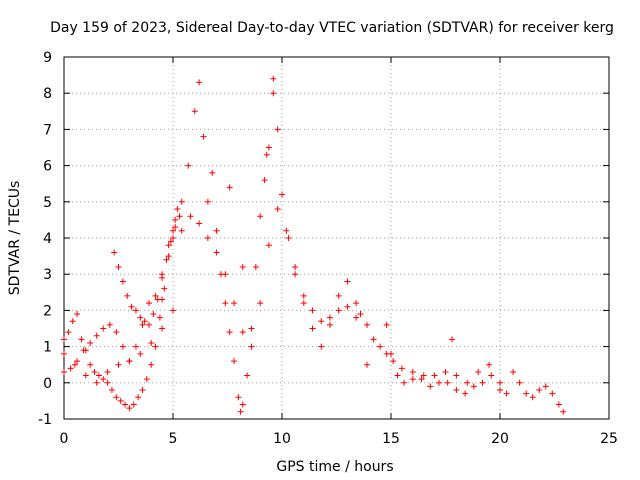 Image resolution: width=640 pixels, height=480 pixels. I want to click on x-axis-label: GPS time / hours, so click(334, 467).